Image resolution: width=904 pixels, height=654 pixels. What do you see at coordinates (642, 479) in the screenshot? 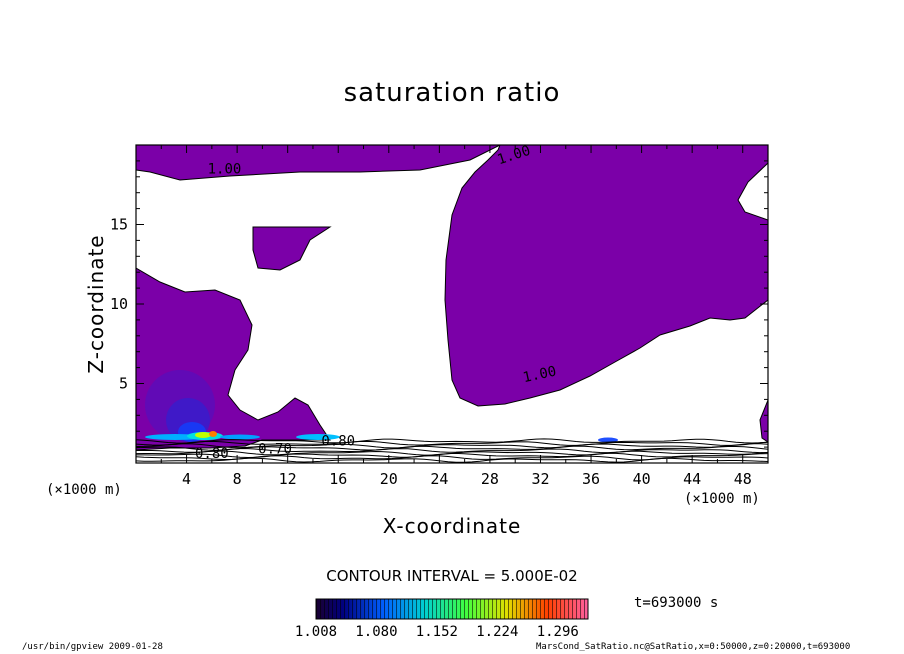
I see `x-tick-label: 40` at bounding box center [642, 479].